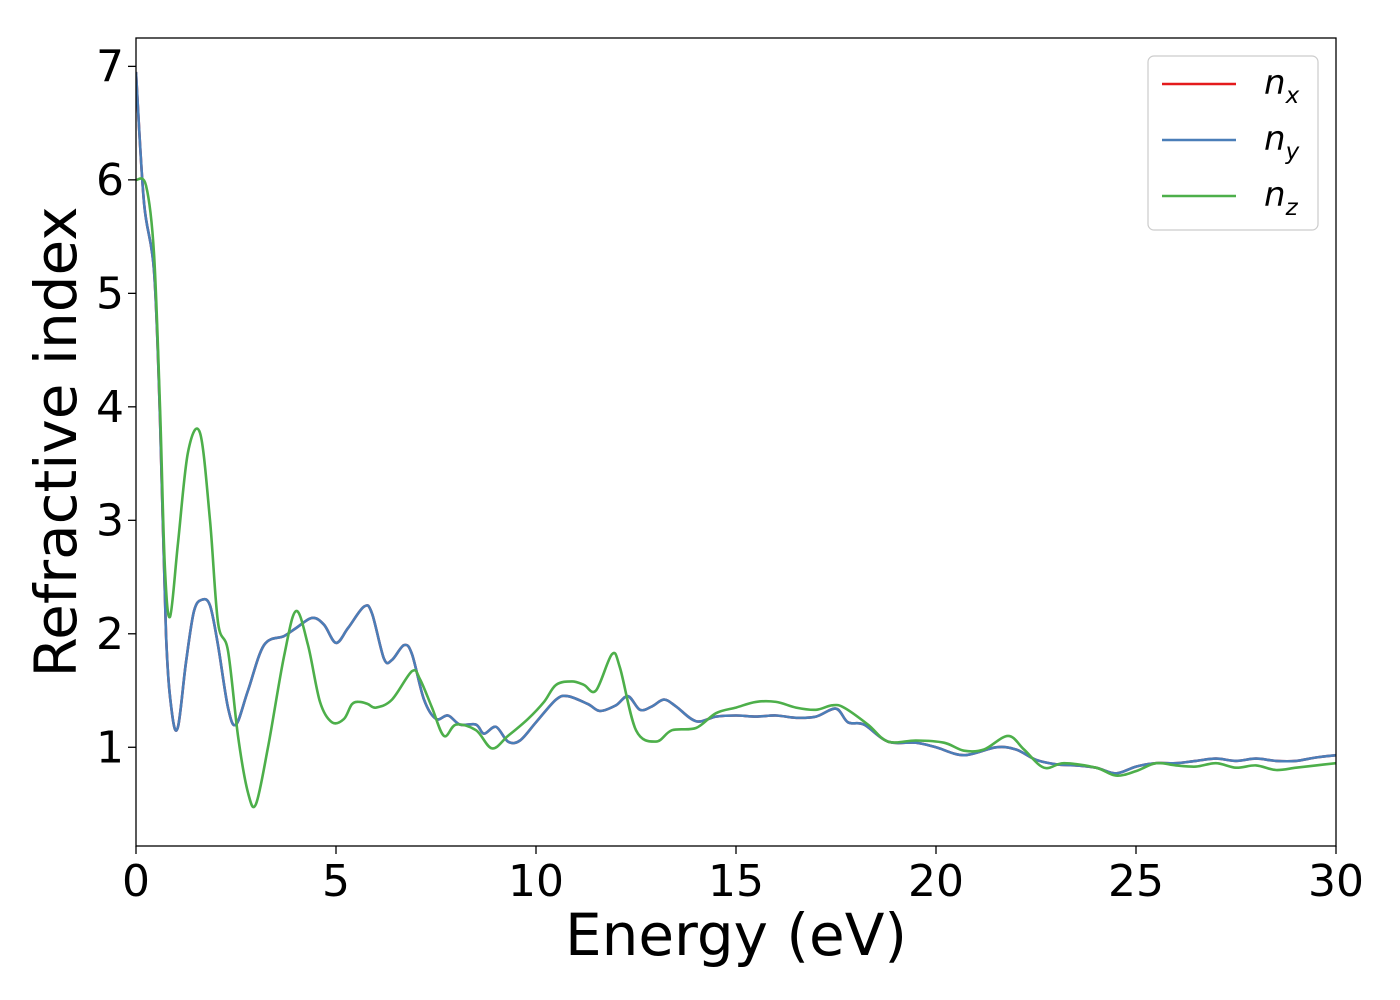 The image size is (1400, 1000). I want to click on y-tick-label: 2, so click(110, 634).